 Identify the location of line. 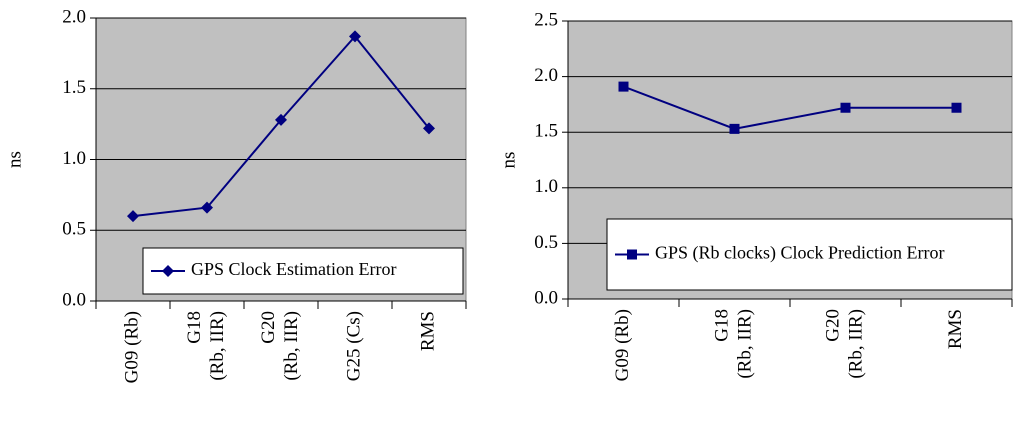
(790, 107).